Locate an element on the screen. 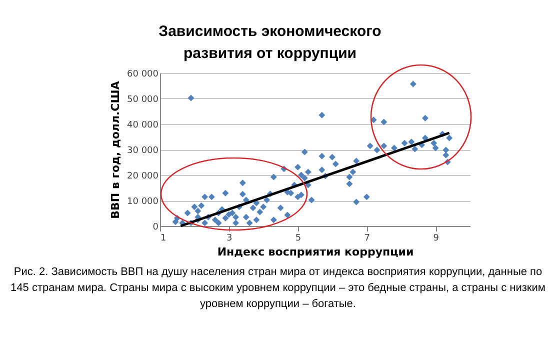 This screenshot has width=556, height=341. y-tick-label: 10 000 is located at coordinates (143, 202).